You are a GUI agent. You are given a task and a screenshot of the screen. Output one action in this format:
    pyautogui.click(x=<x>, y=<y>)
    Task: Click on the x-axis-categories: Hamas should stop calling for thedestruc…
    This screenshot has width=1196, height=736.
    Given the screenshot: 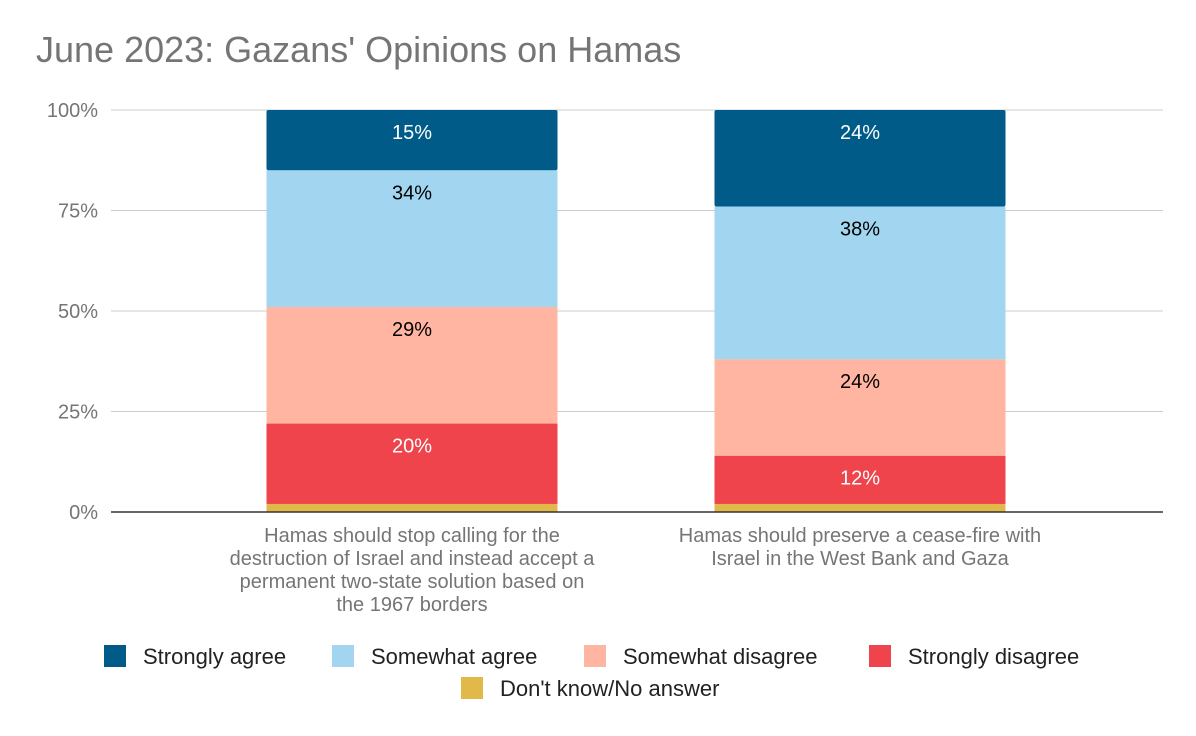 What is the action you would take?
    pyautogui.click(x=636, y=570)
    